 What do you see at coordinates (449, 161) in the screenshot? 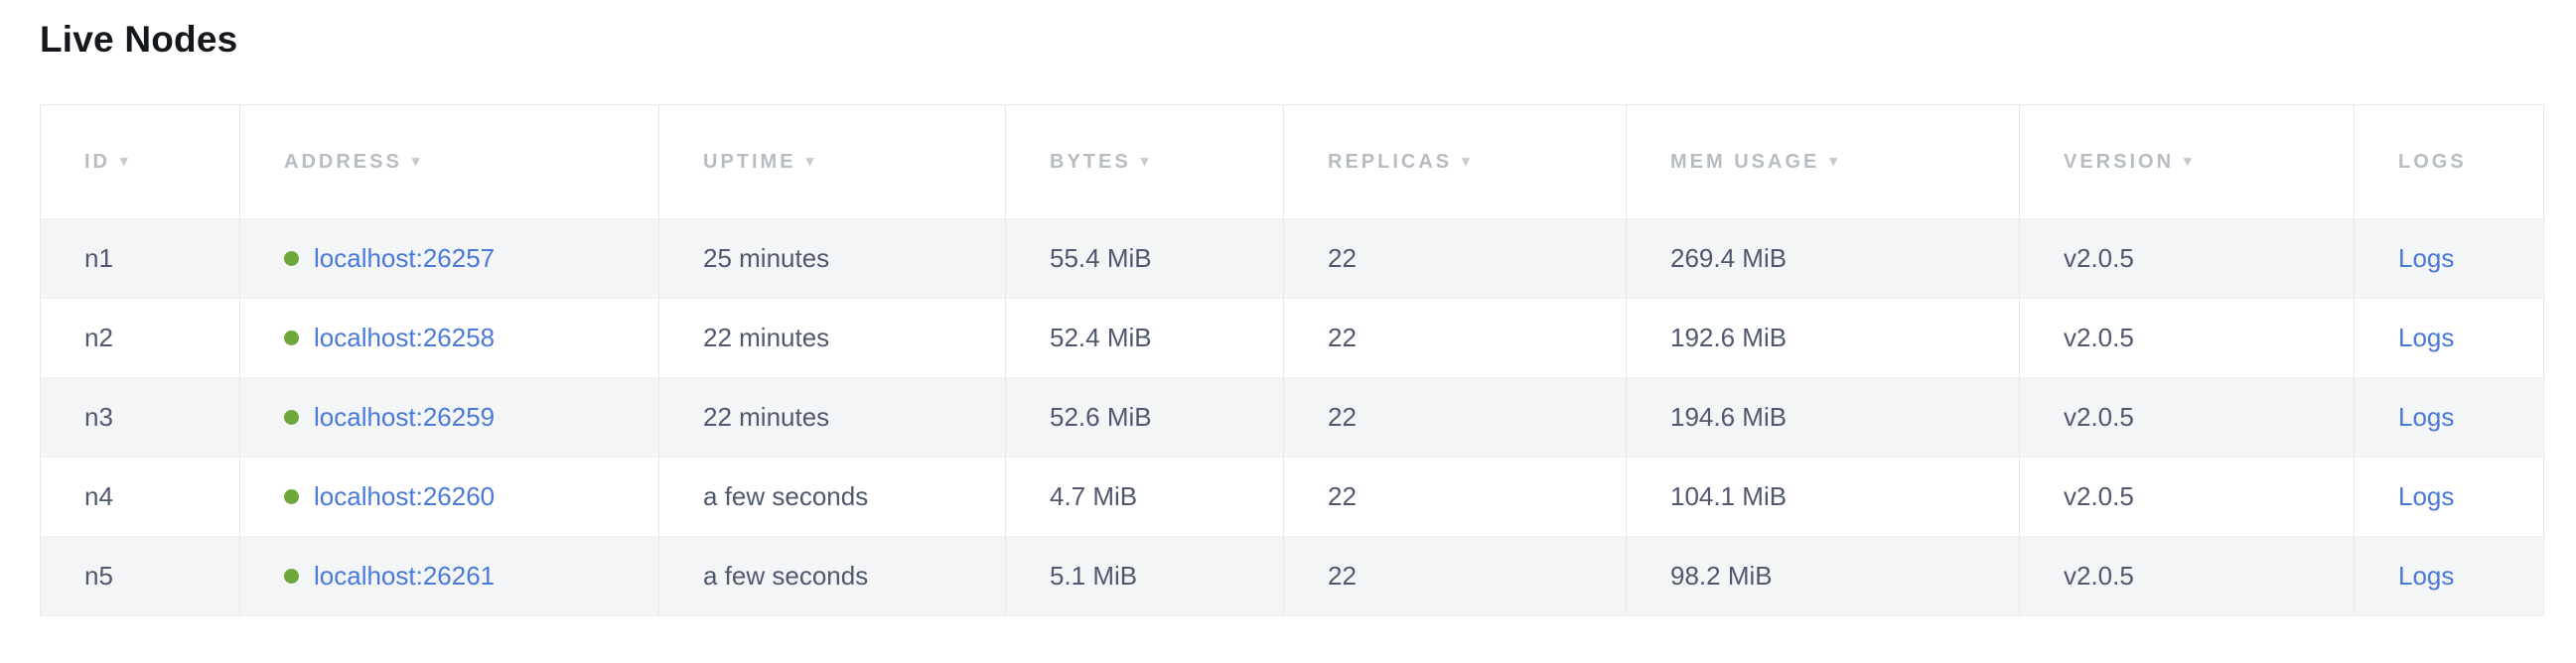
I see `column-header-address: ADDRESS ▾` at bounding box center [449, 161].